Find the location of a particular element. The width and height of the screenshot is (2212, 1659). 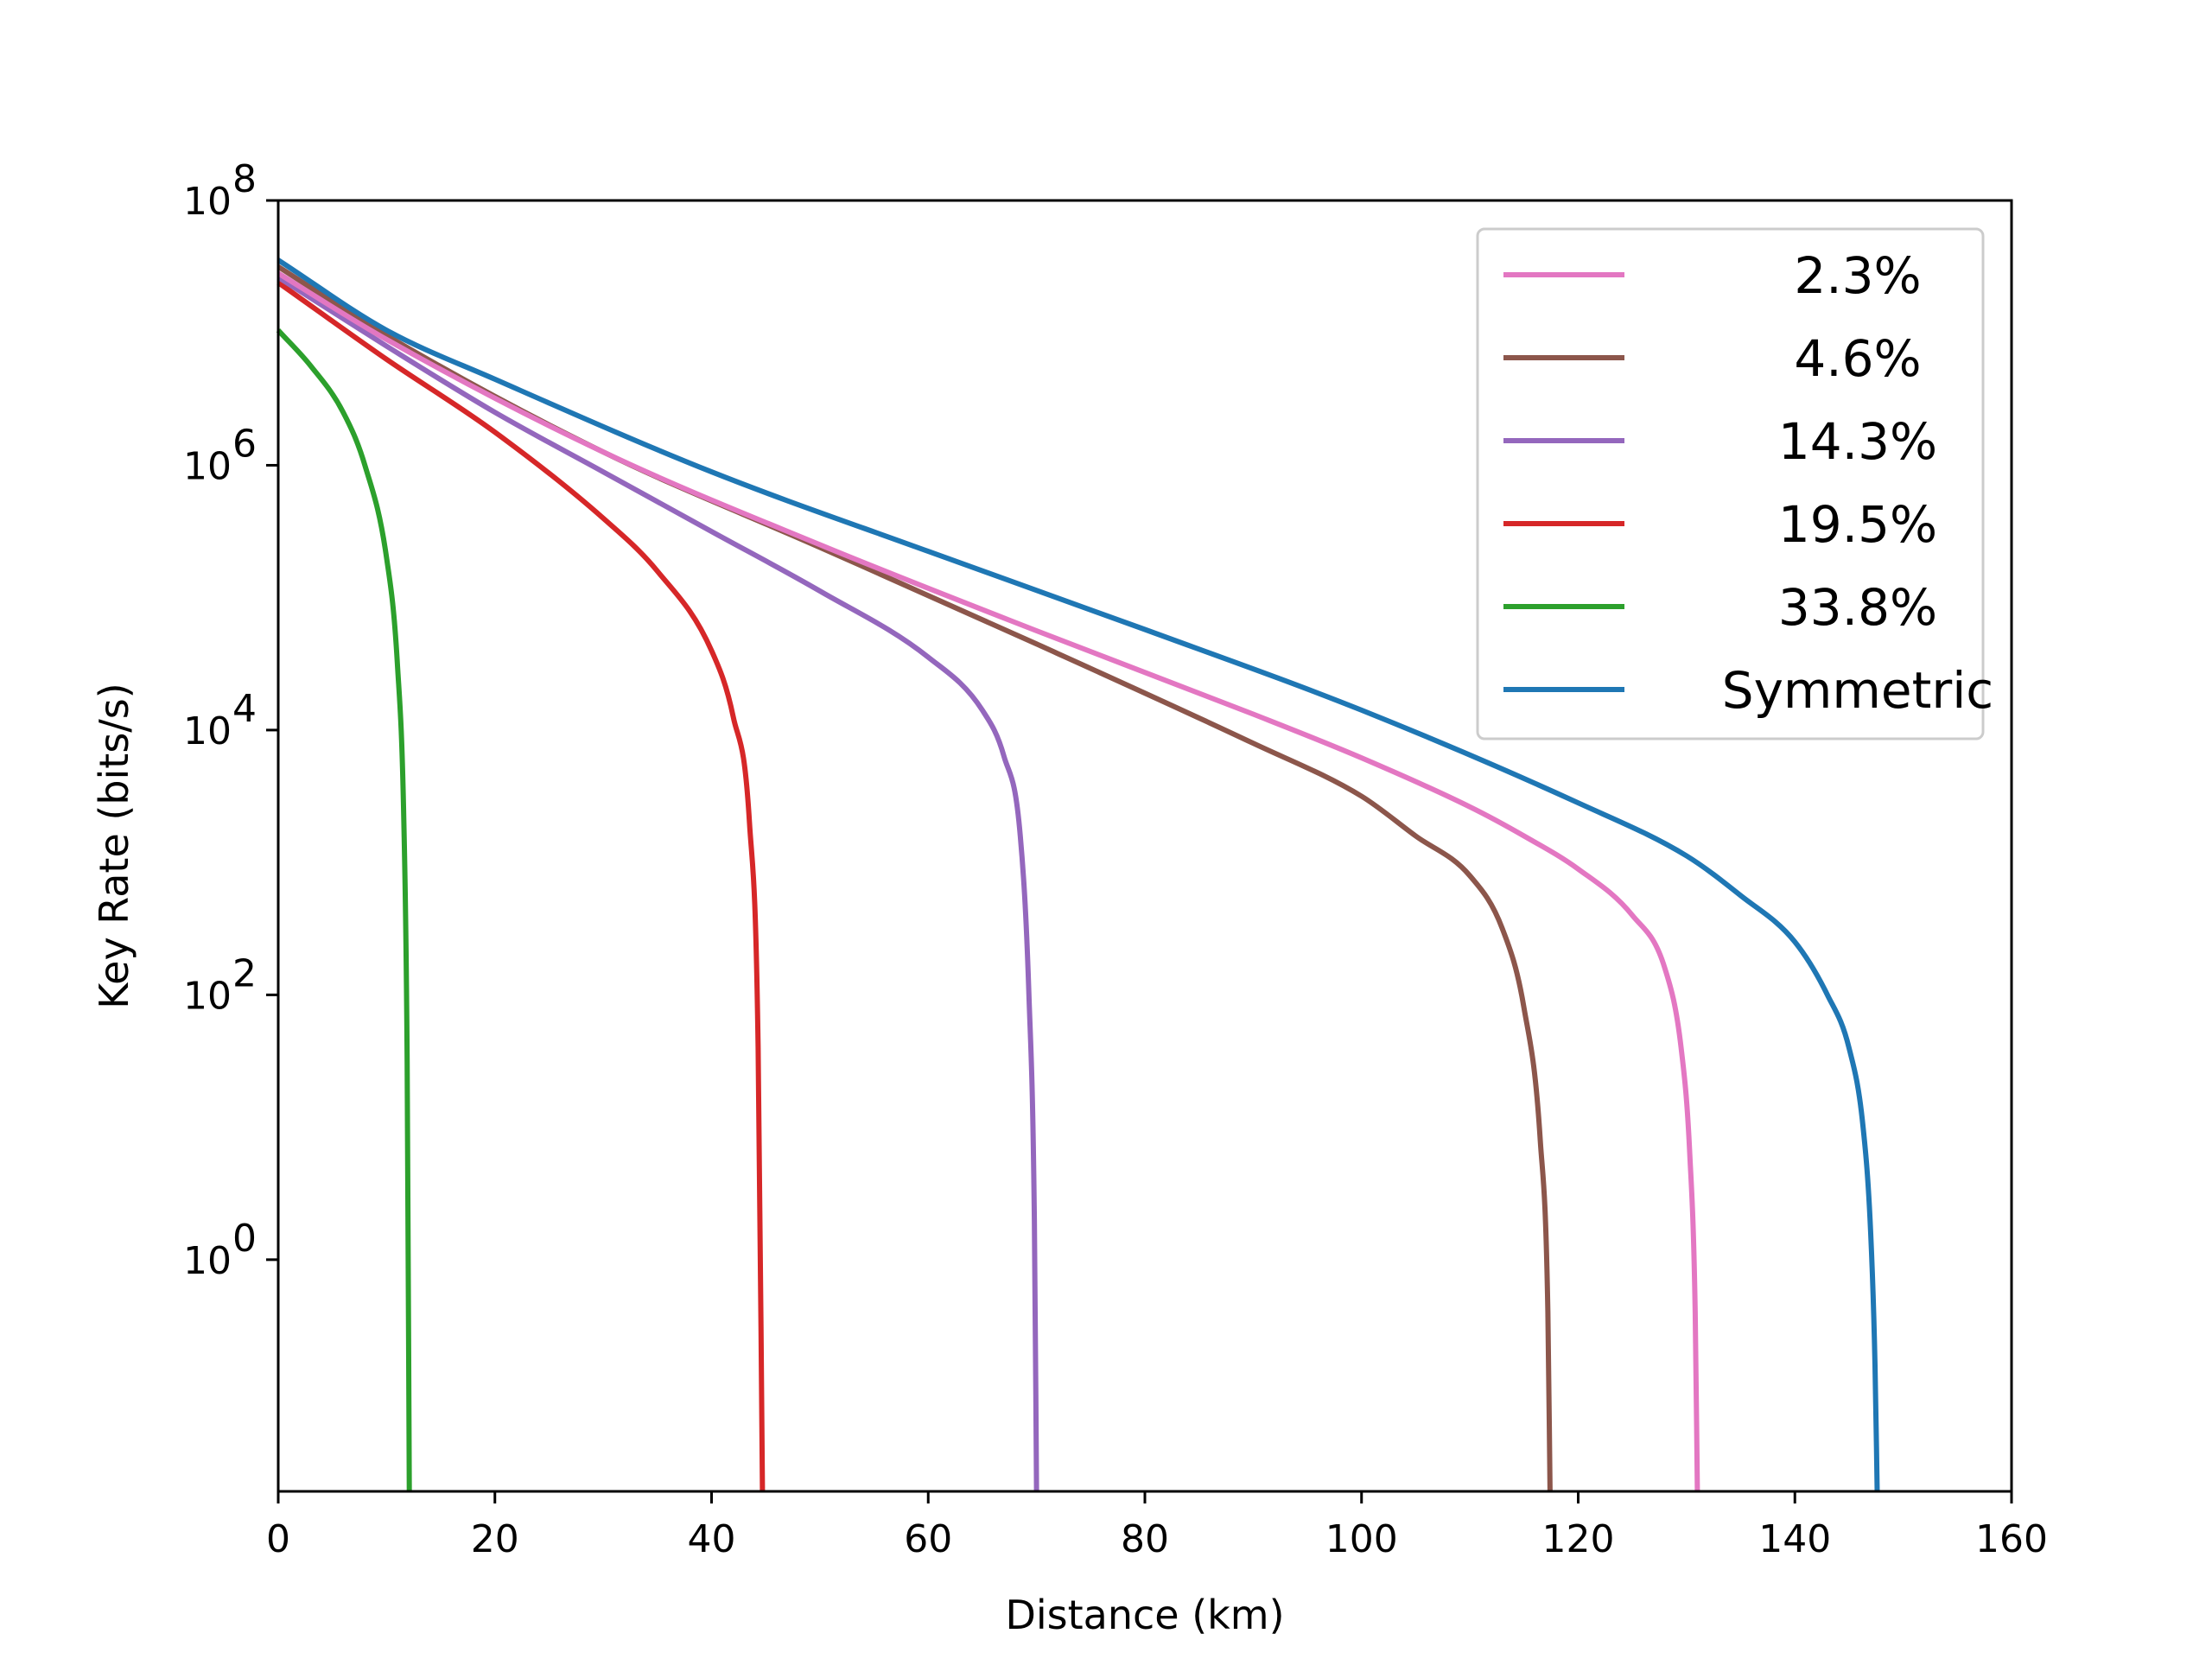

legend: 2.3% 4.6% 14.3% 19.5% 33.8% Symmetric is located at coordinates (1734, 484).